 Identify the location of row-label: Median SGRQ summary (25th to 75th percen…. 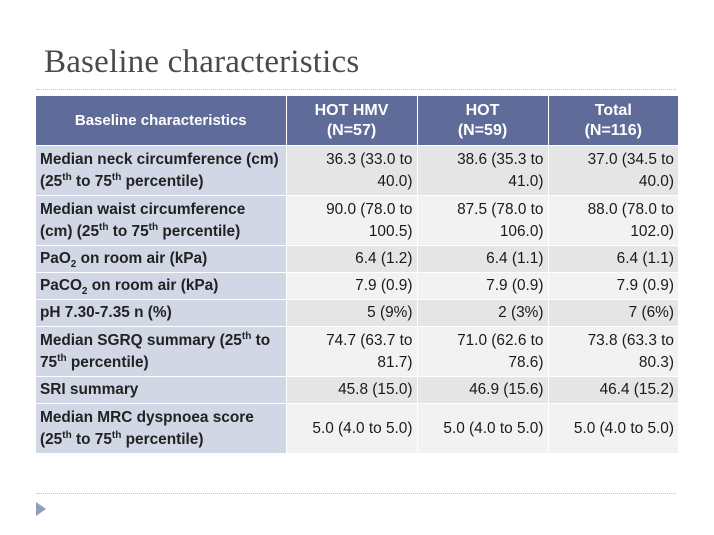
(161, 351).